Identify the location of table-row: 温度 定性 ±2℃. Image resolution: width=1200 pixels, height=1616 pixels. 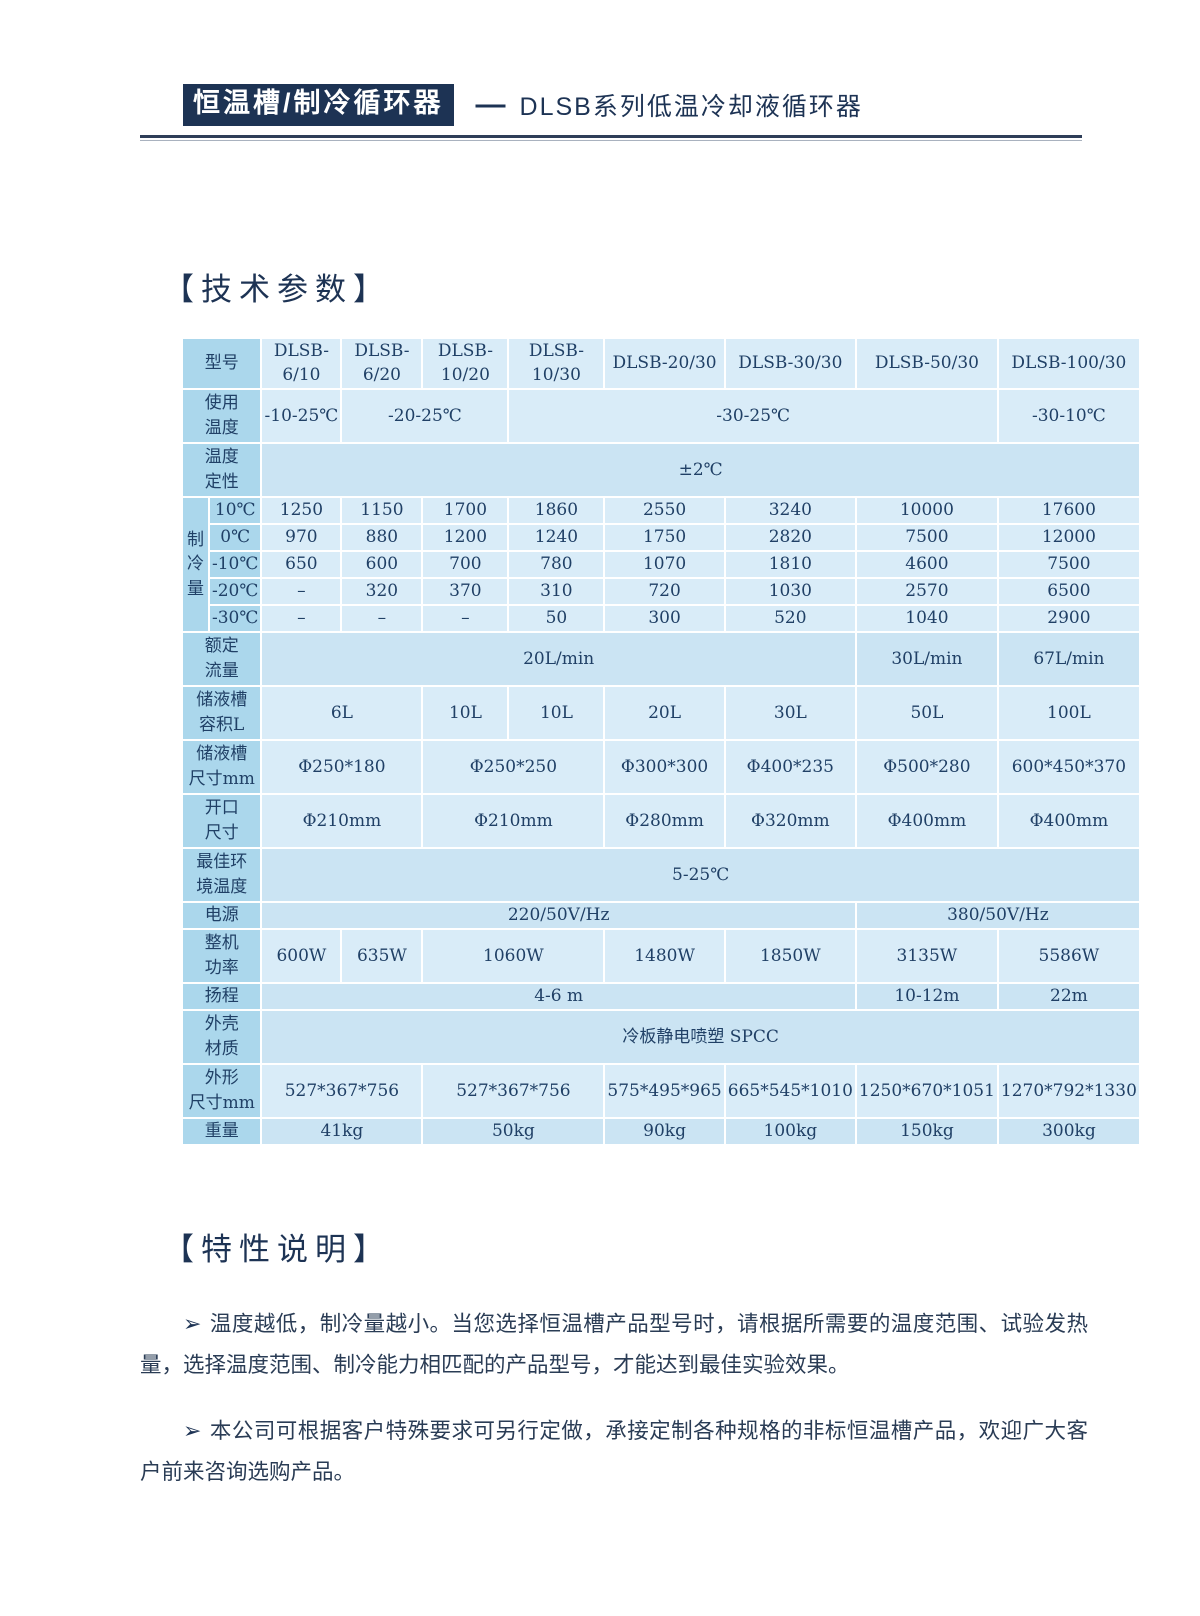
(661, 469).